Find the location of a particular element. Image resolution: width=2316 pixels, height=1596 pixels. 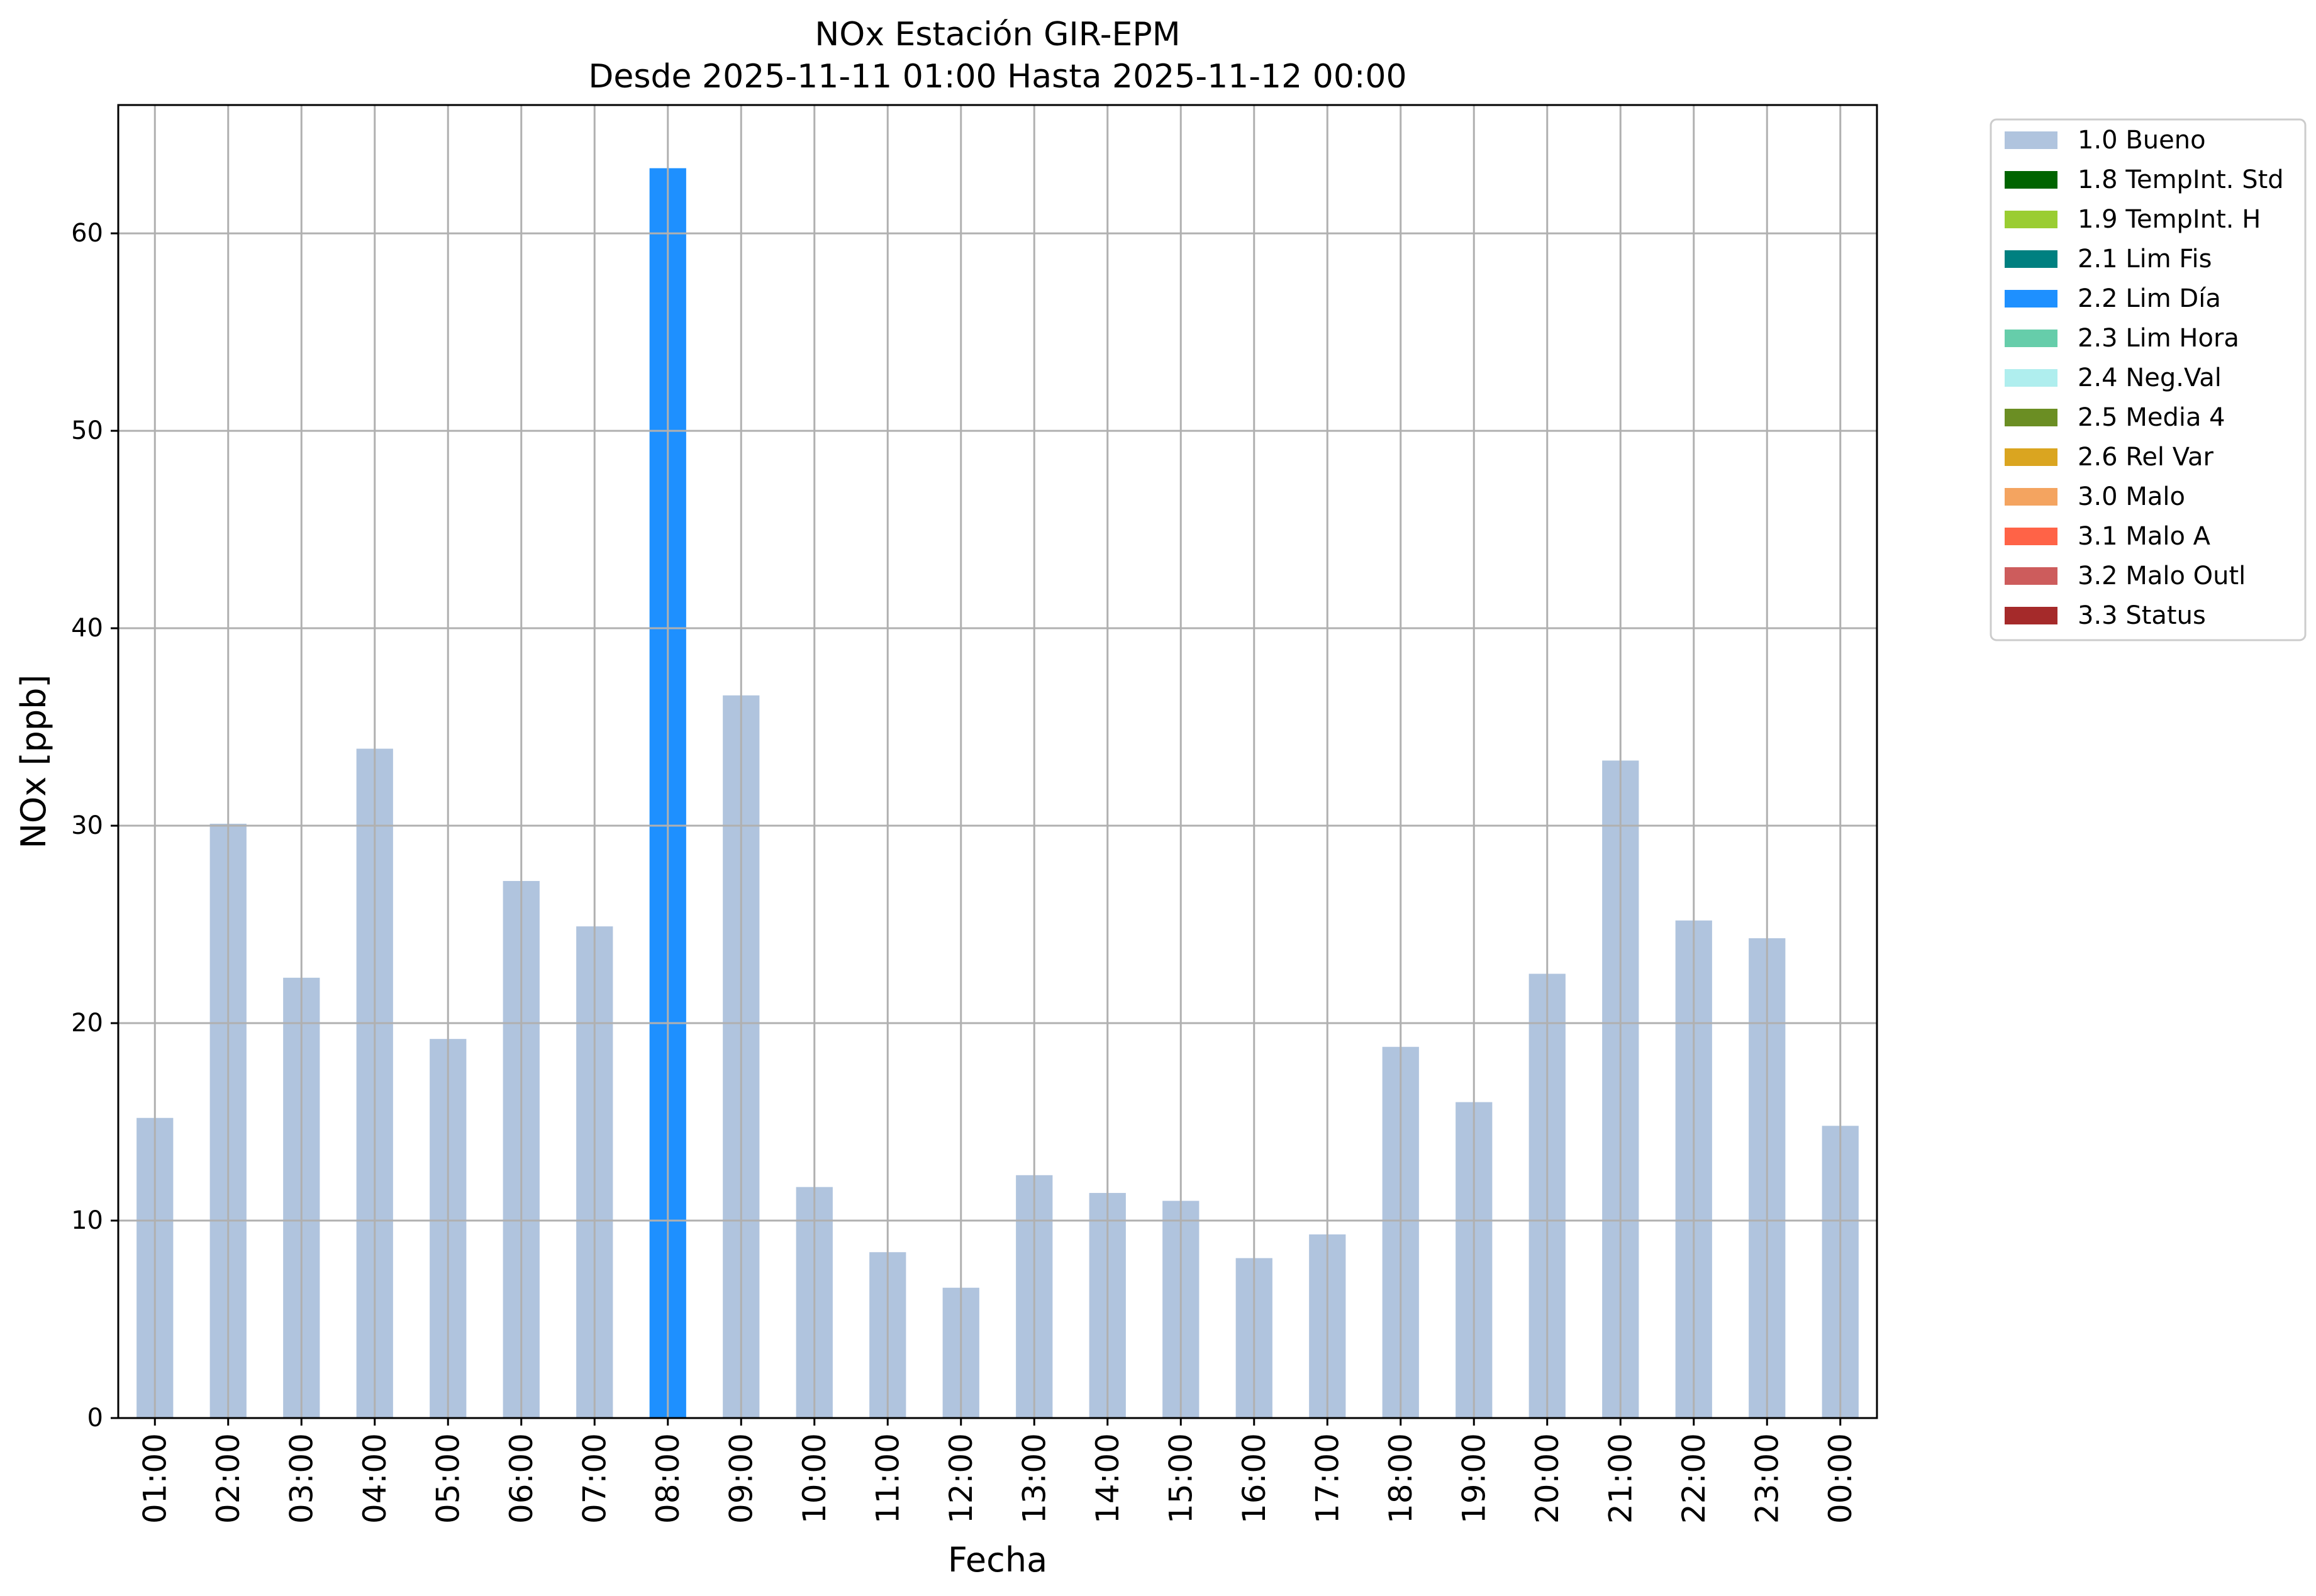

x-tick-label: 08:00 is located at coordinates (668, 1479).